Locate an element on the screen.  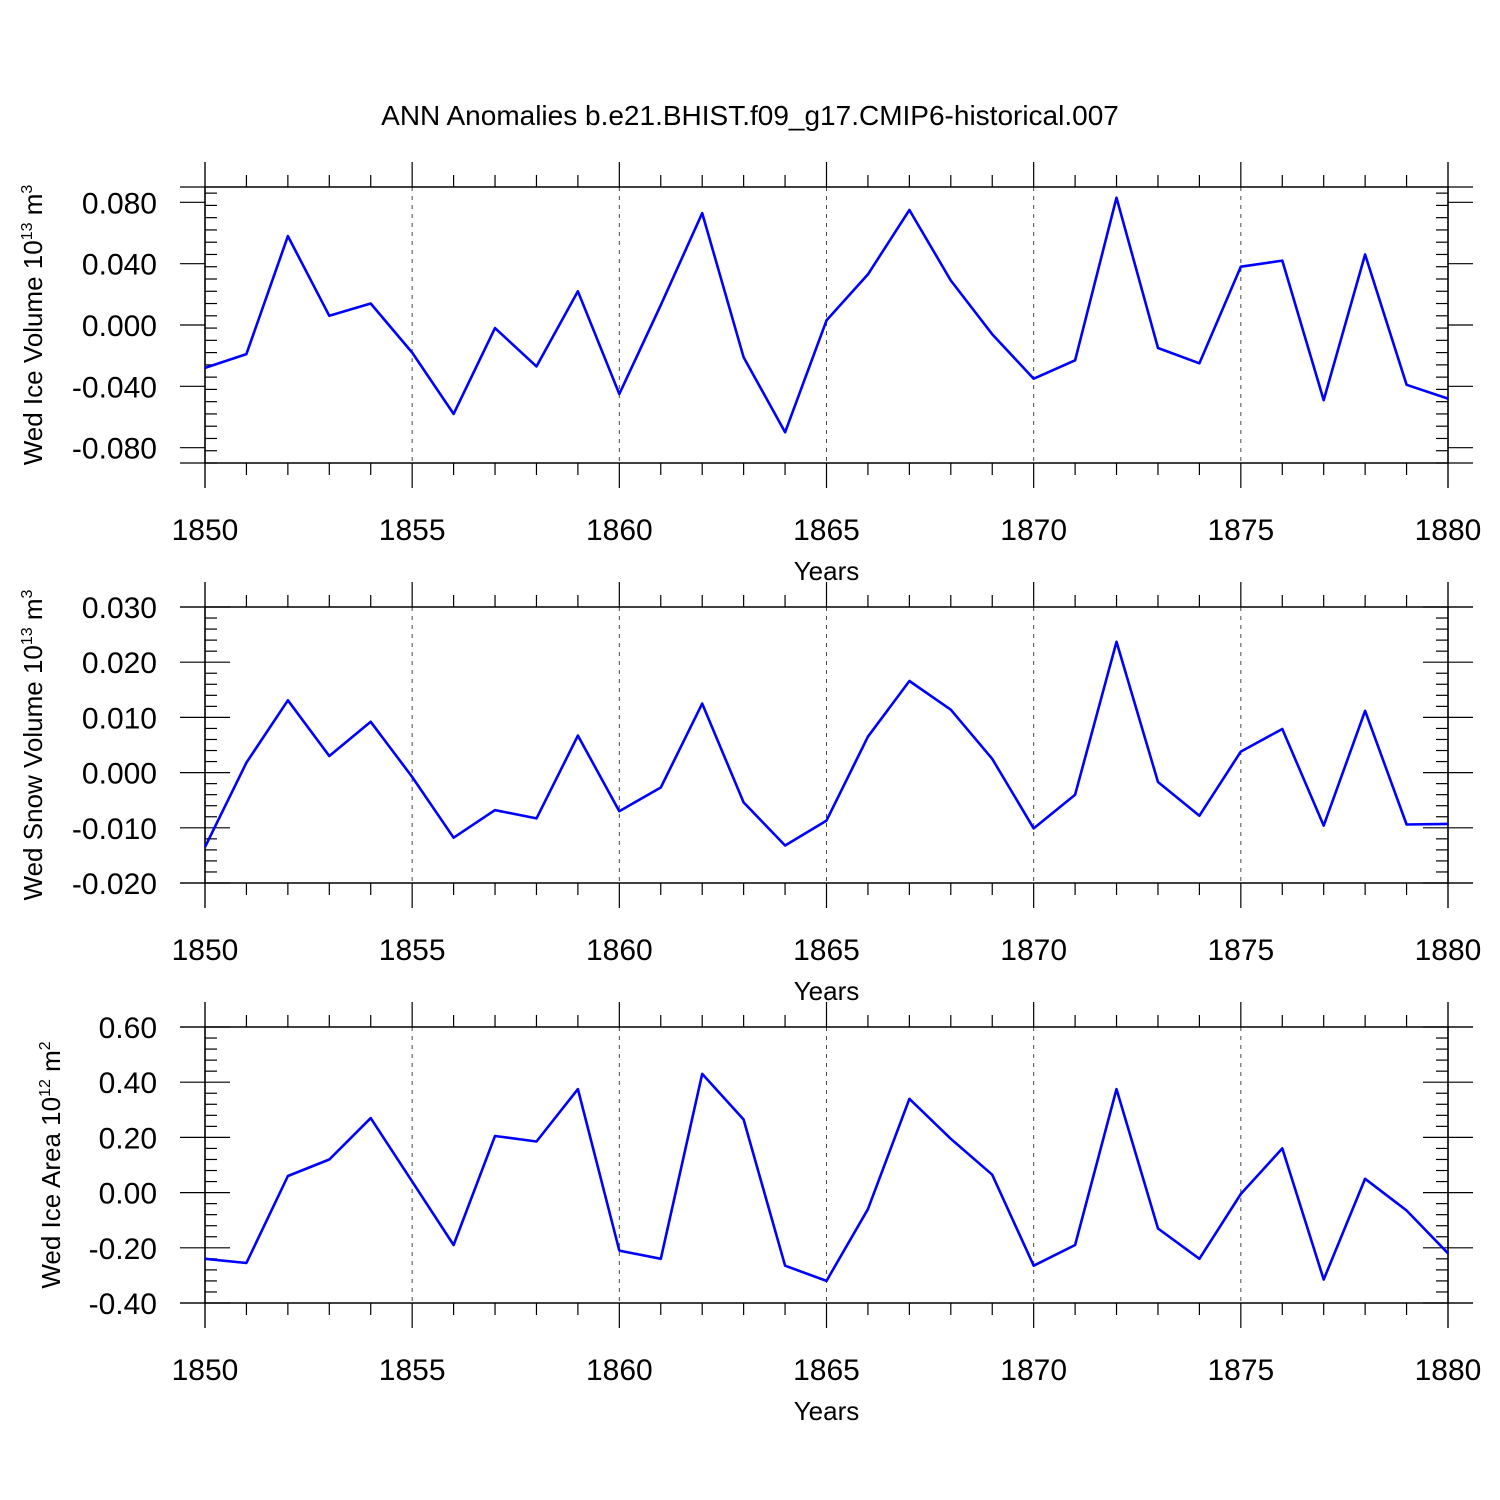
ice-volume-y-tick-label: 0.000 is located at coordinates (119, 326).